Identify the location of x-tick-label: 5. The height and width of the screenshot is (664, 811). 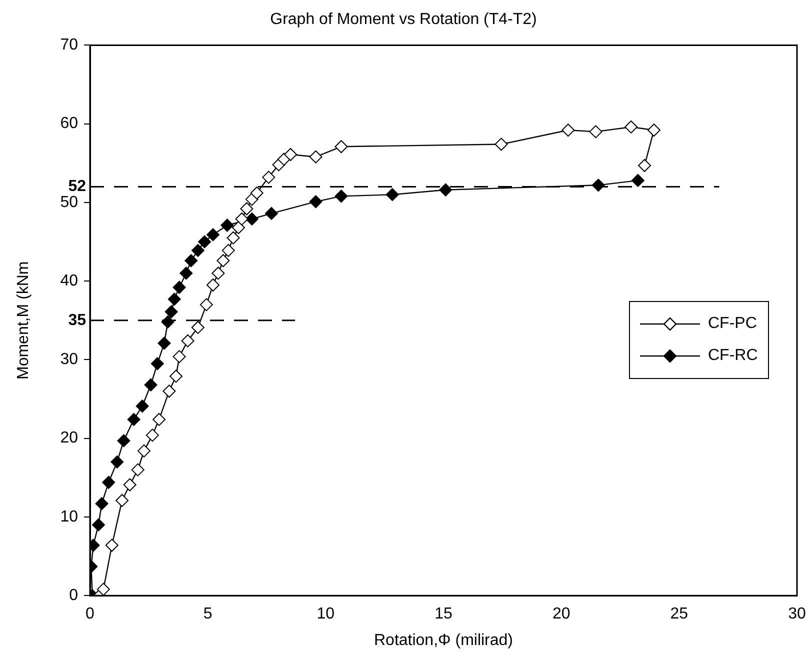
(207, 614).